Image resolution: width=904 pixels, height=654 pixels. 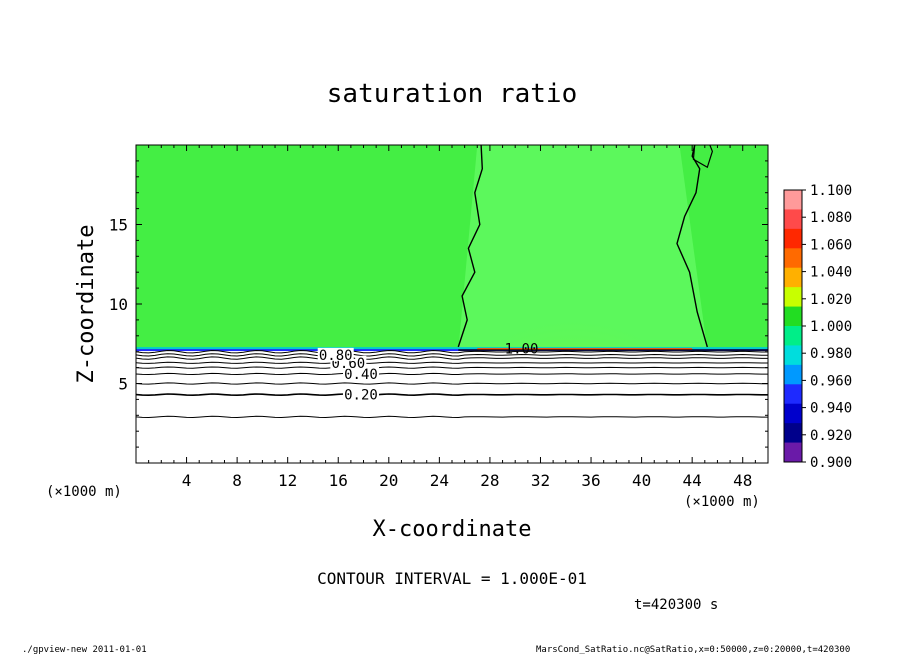 What do you see at coordinates (237, 480) in the screenshot?
I see `x-tick-label: 8` at bounding box center [237, 480].